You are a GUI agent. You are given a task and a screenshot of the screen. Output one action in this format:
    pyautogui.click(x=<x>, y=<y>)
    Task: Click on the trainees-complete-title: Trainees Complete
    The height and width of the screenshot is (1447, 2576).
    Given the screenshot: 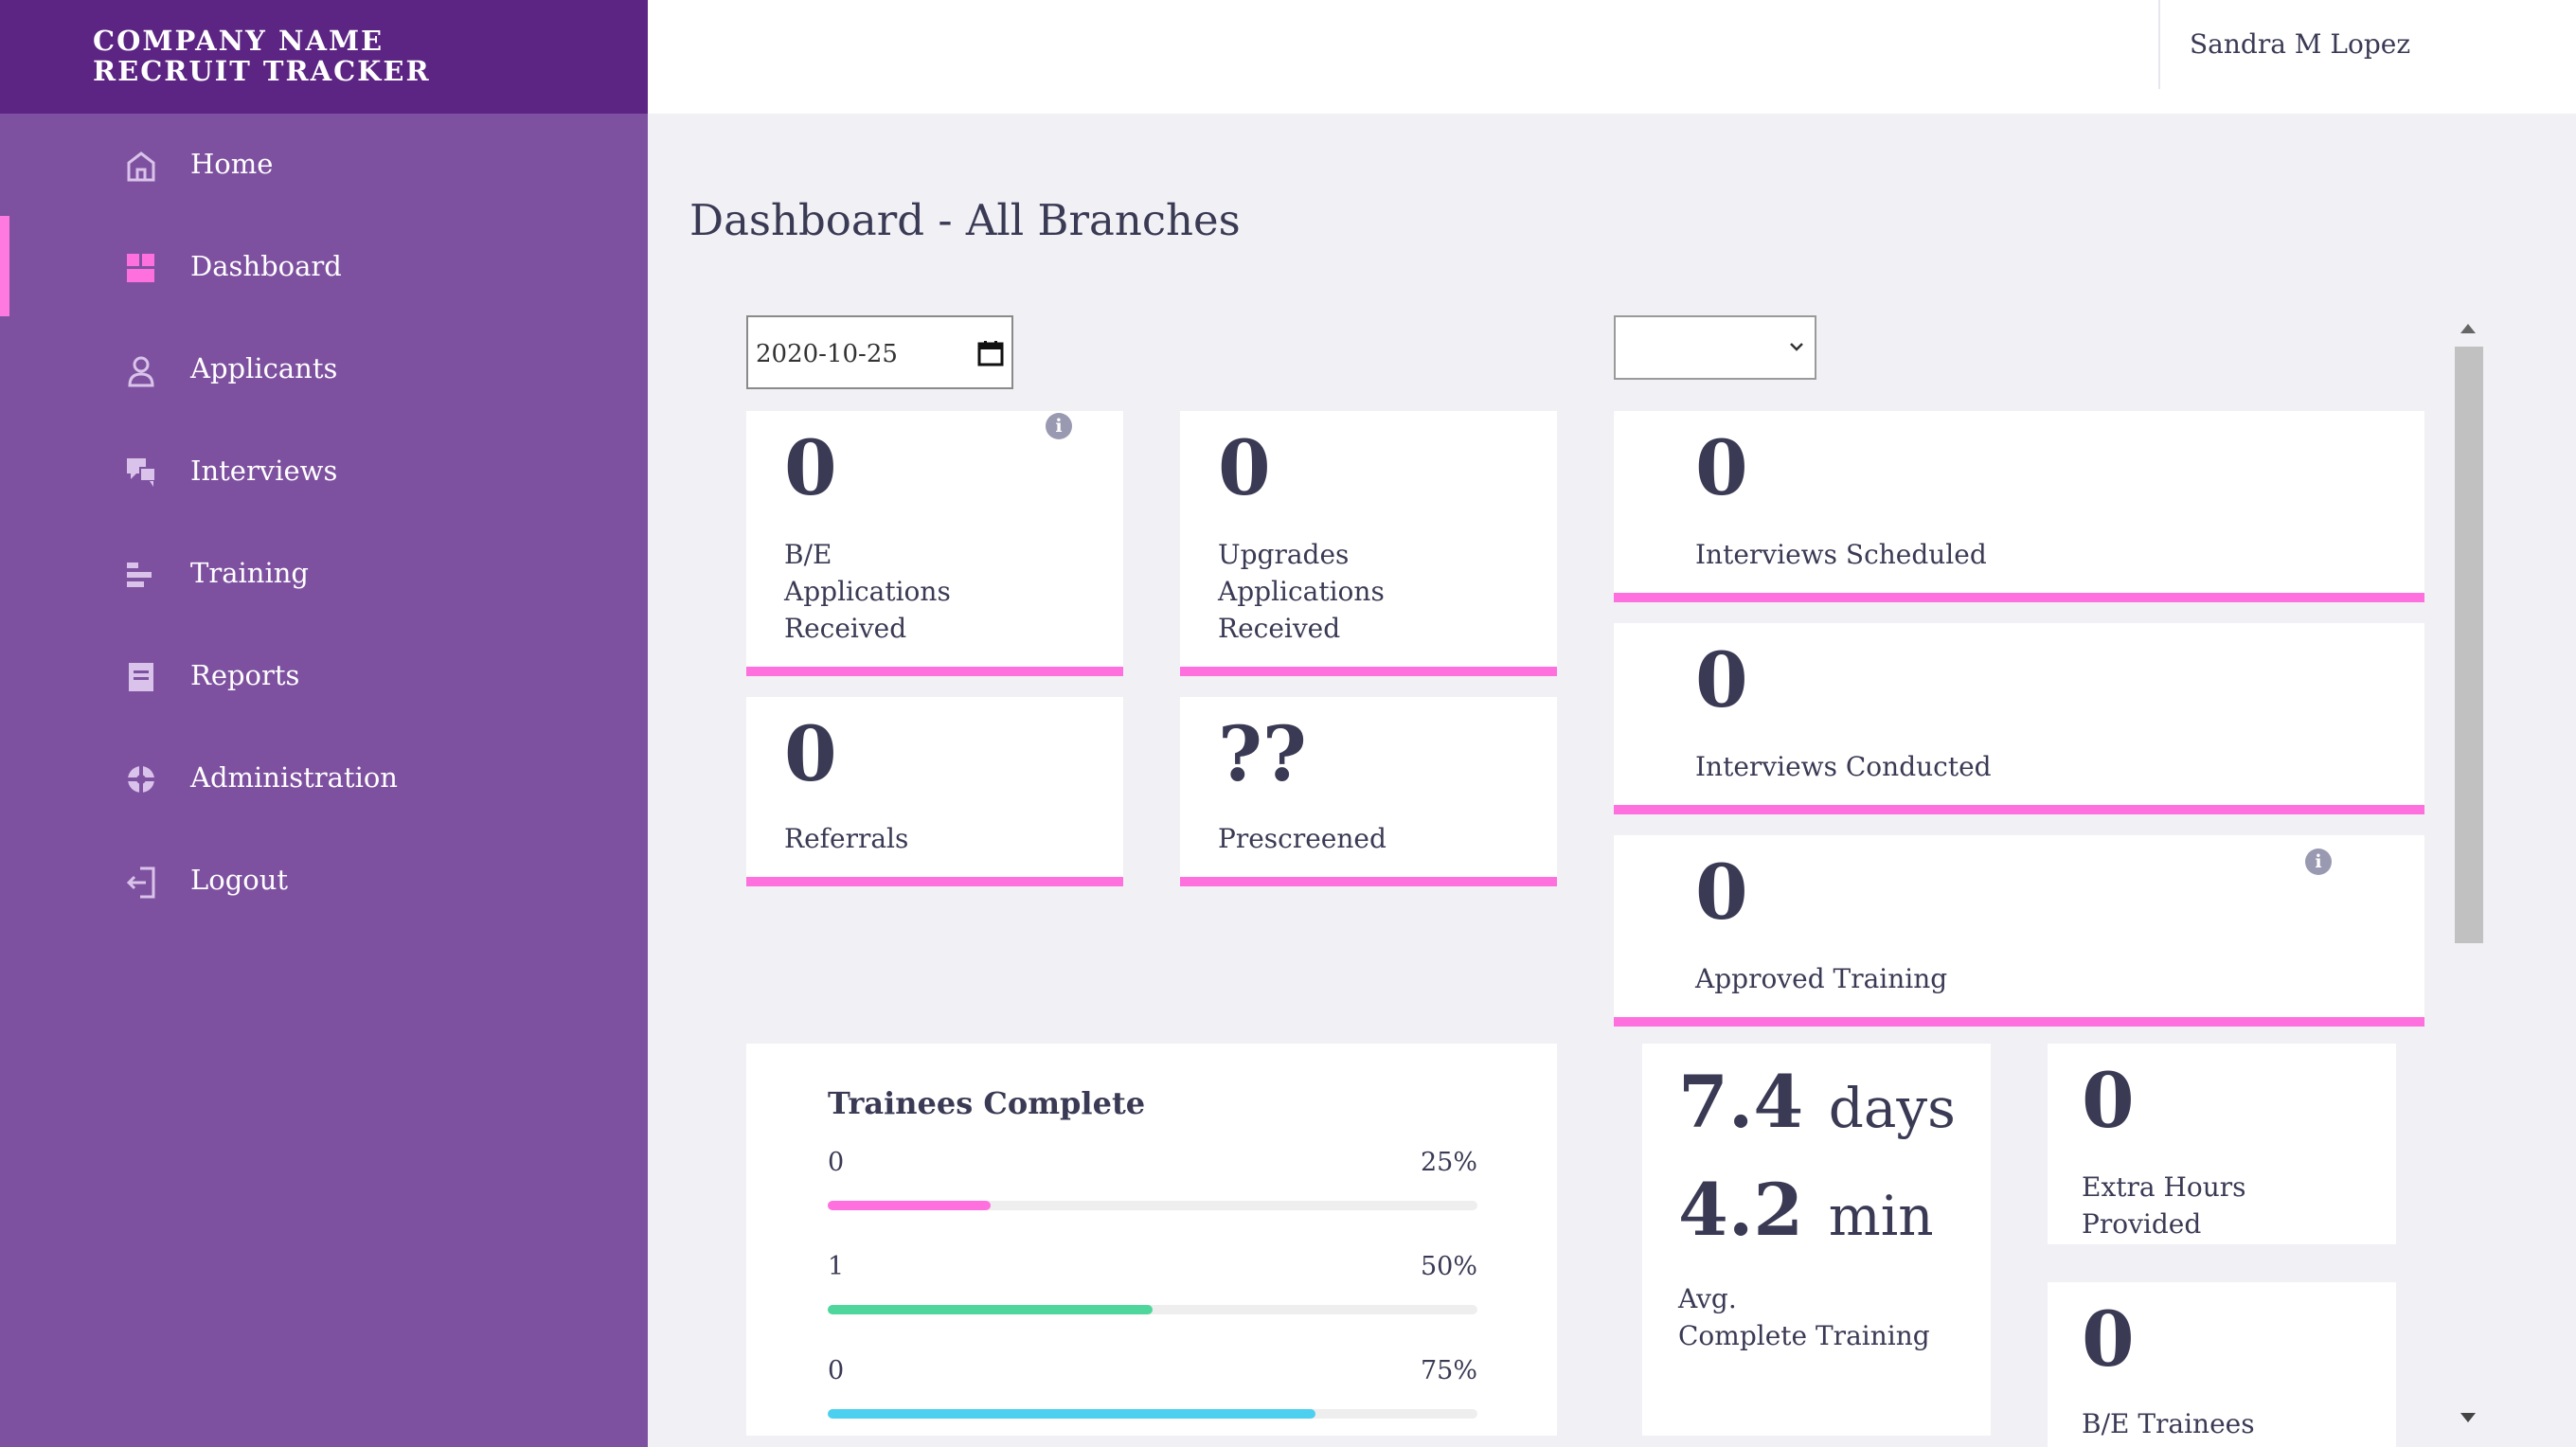 What is the action you would take?
    pyautogui.click(x=987, y=1103)
    